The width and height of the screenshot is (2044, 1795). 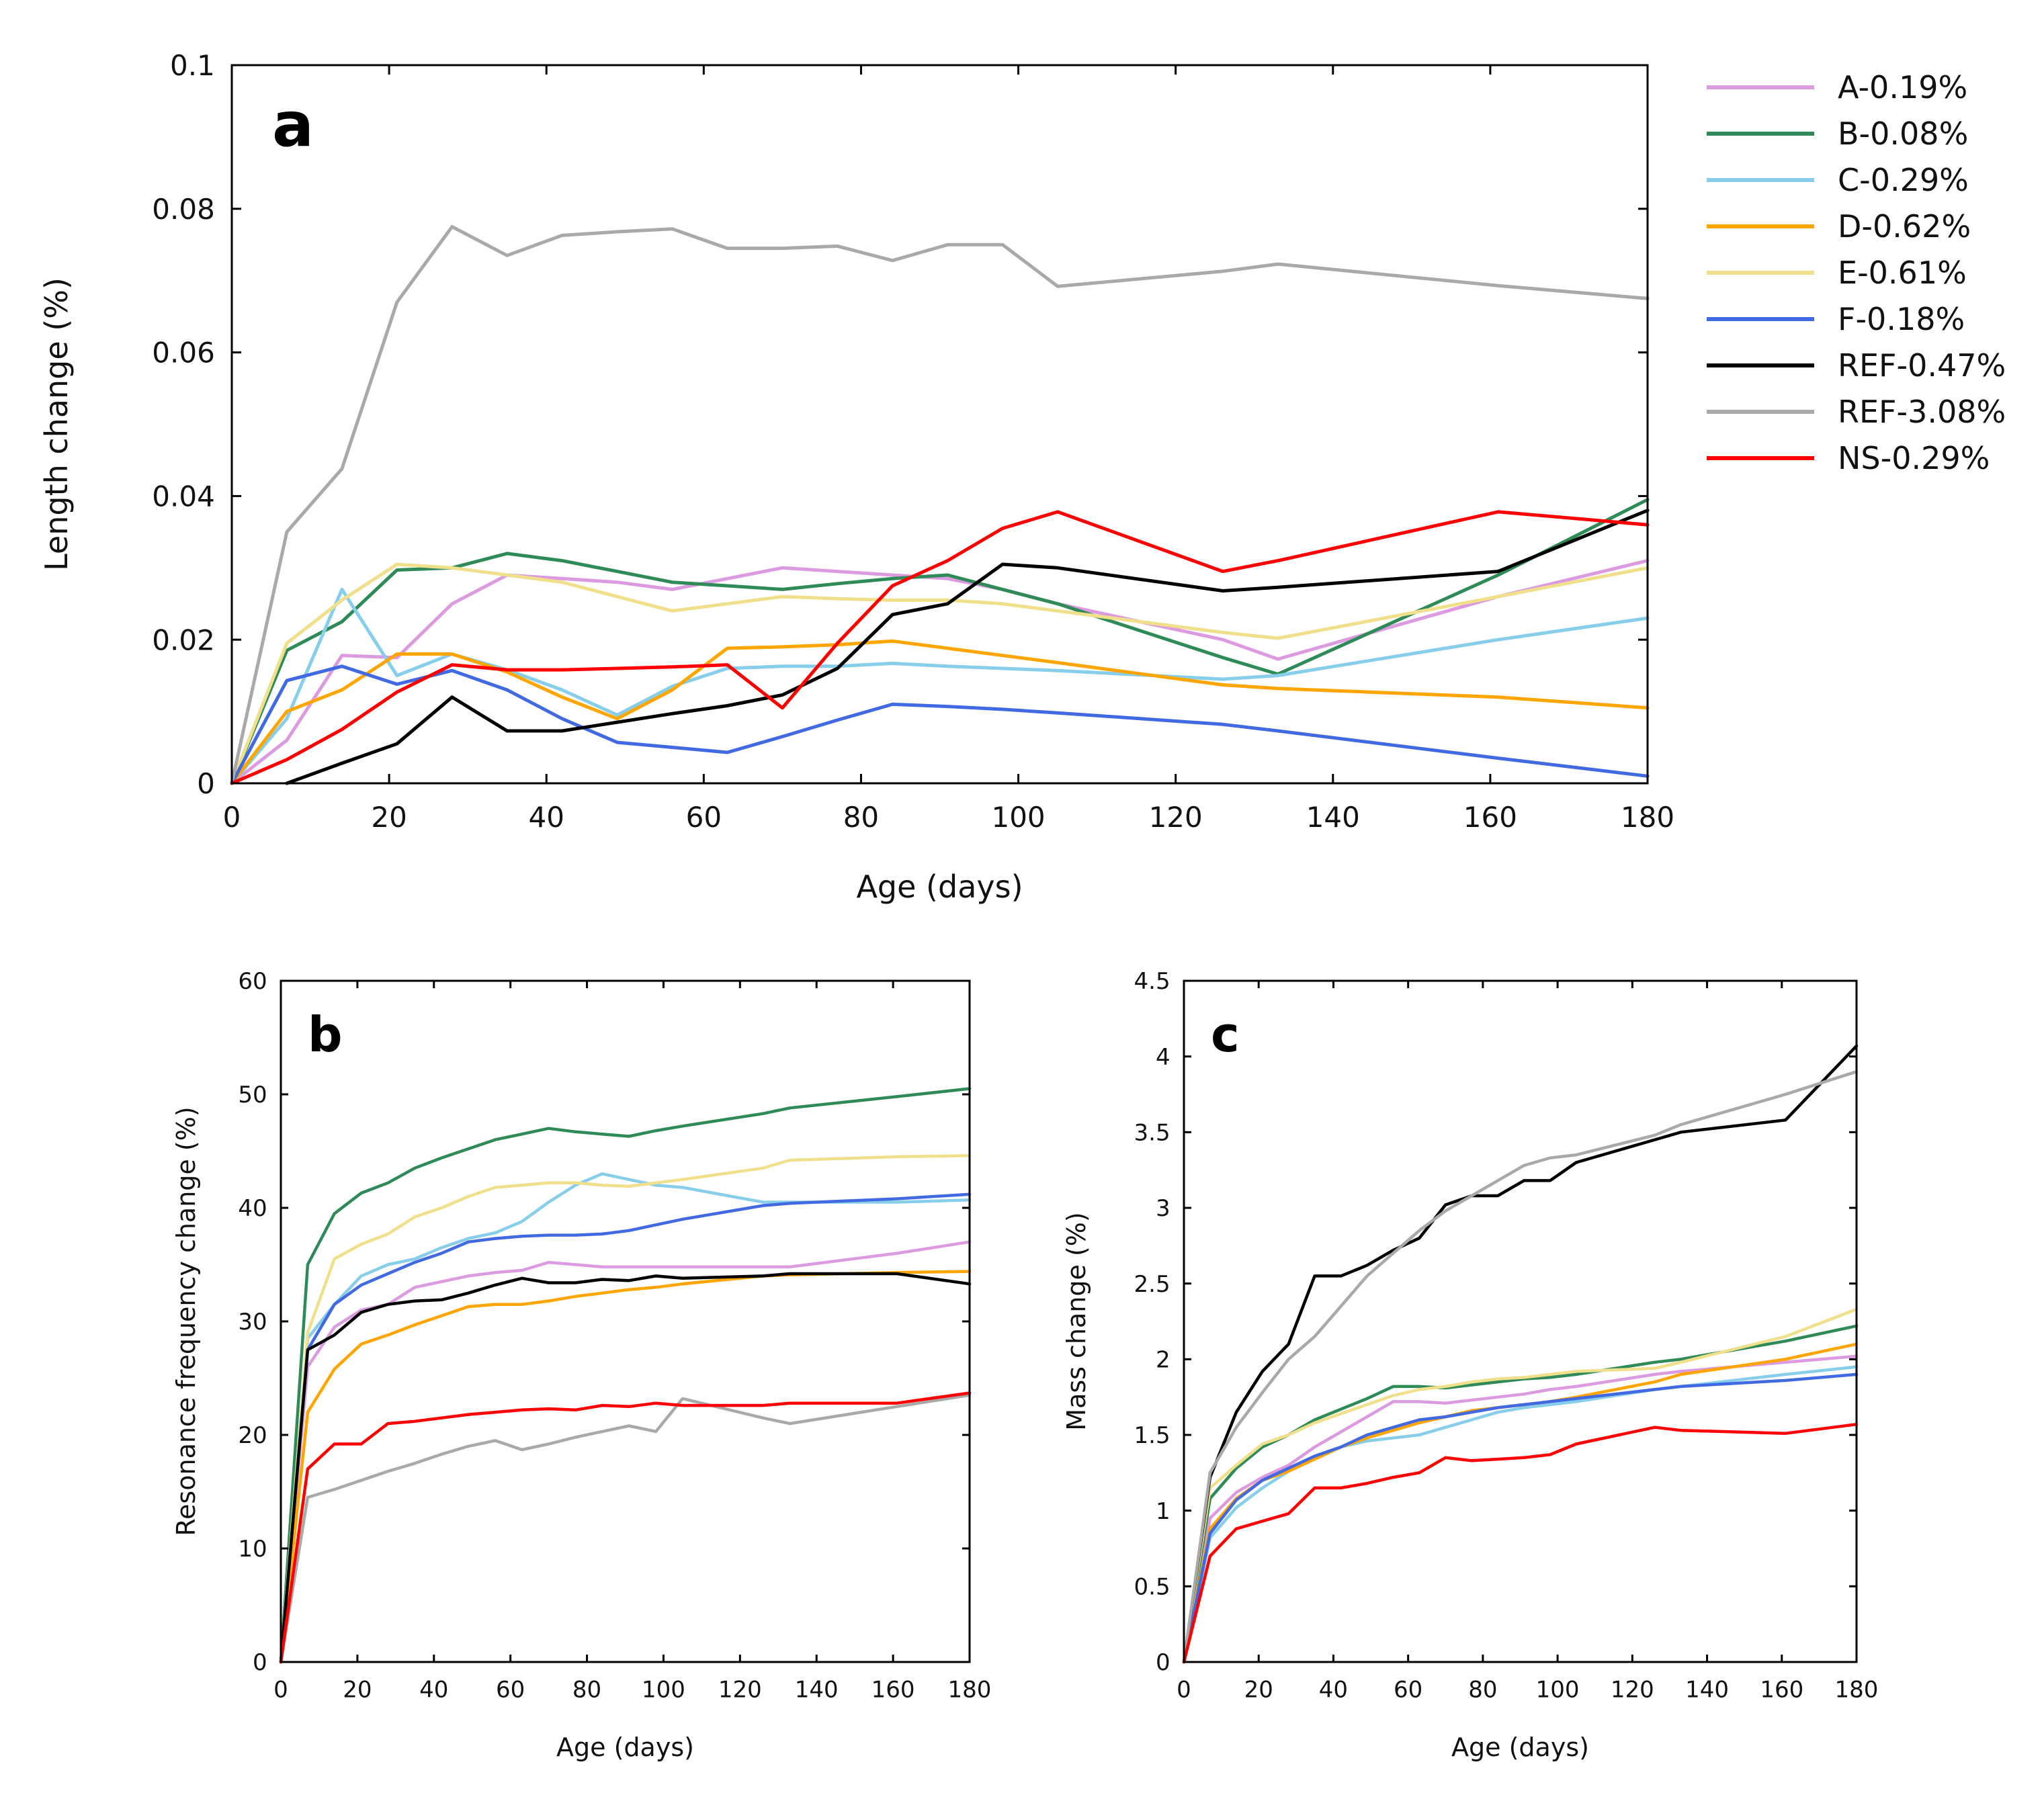 I want to click on legend-label: D-0.62%, so click(x=1904, y=226).